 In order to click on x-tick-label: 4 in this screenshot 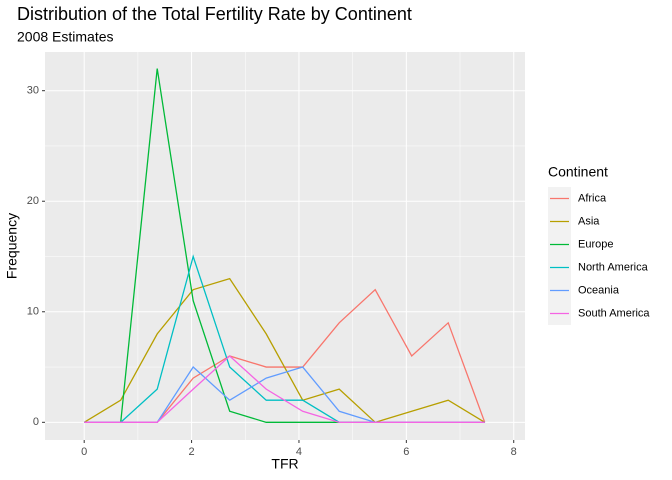, I will do `click(299, 452)`.